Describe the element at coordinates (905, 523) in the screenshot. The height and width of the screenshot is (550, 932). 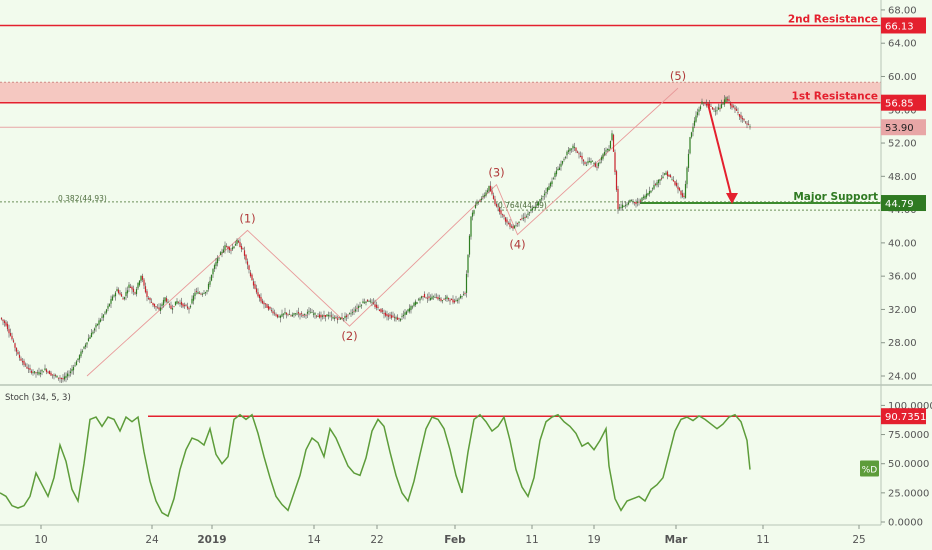
I see `stoch-tick-label: 0.0000` at that location.